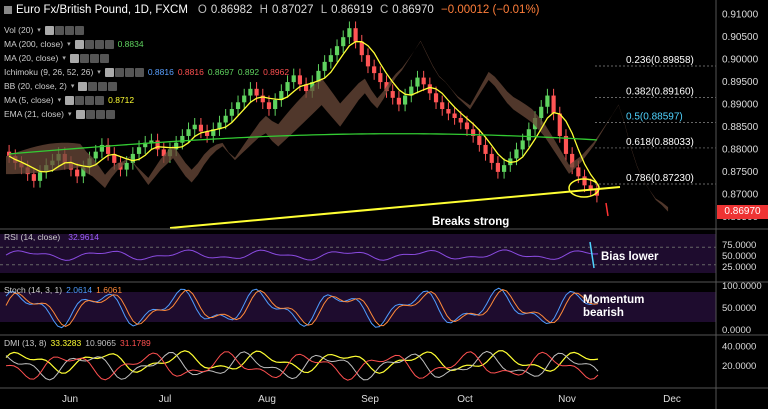  I want to click on fib-label: 0.786(0.87230), so click(660, 178).